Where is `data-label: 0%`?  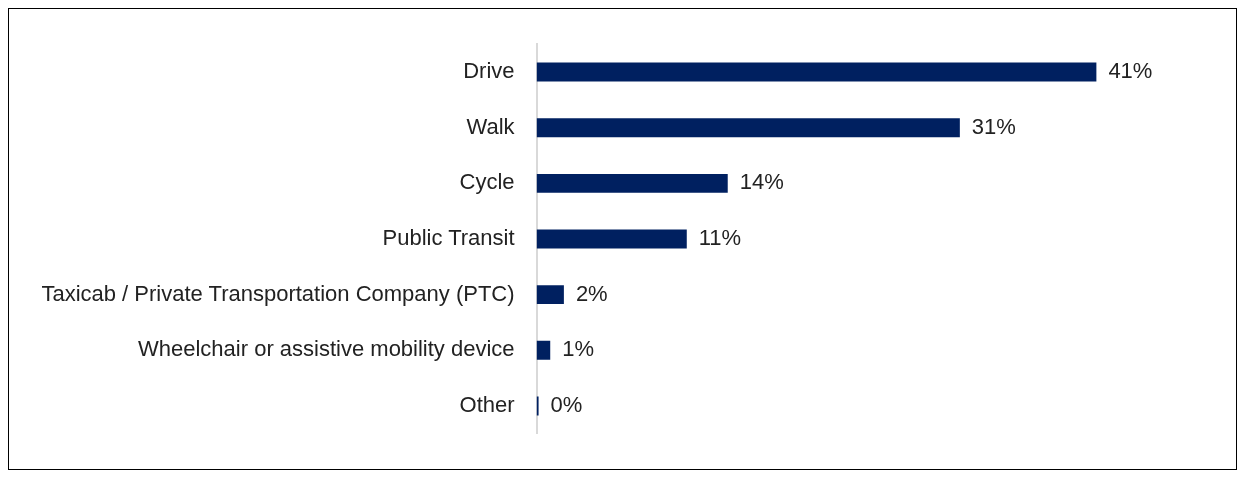 data-label: 0% is located at coordinates (566, 405).